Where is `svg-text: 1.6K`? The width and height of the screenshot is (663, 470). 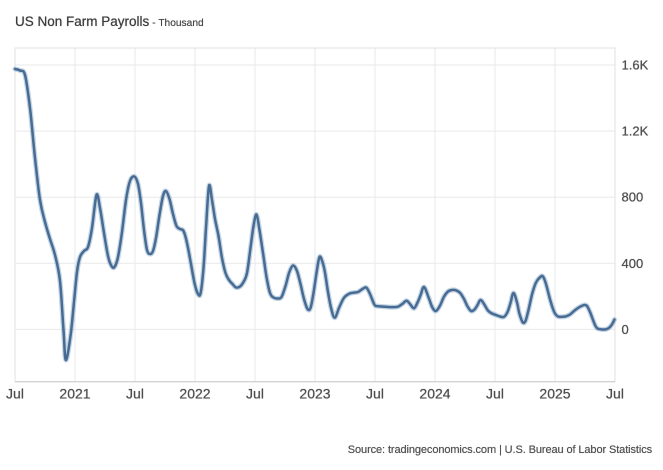 svg-text: 1.6K is located at coordinates (635, 65).